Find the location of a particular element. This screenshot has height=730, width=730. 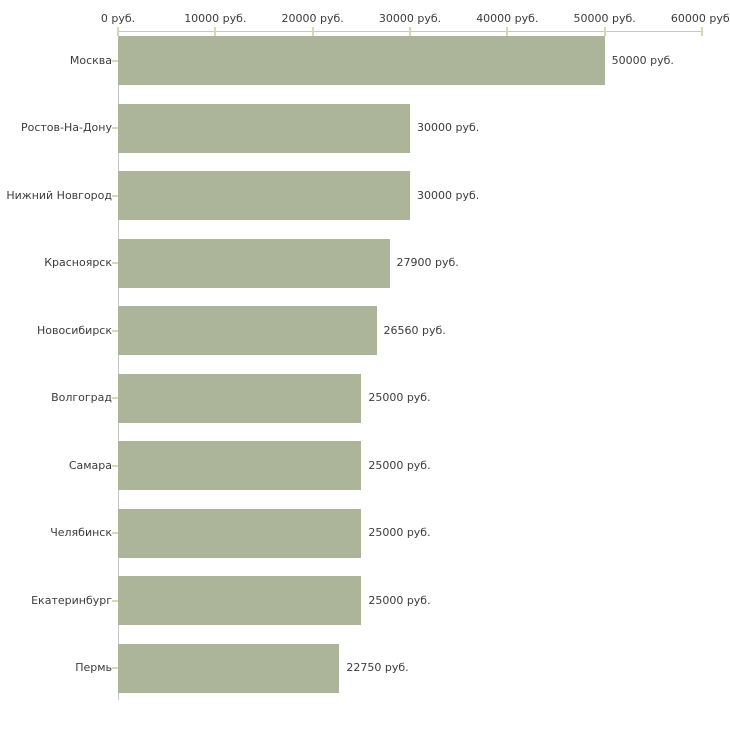

x-axis-tick-label: 20000 руб. is located at coordinates (312, 18).